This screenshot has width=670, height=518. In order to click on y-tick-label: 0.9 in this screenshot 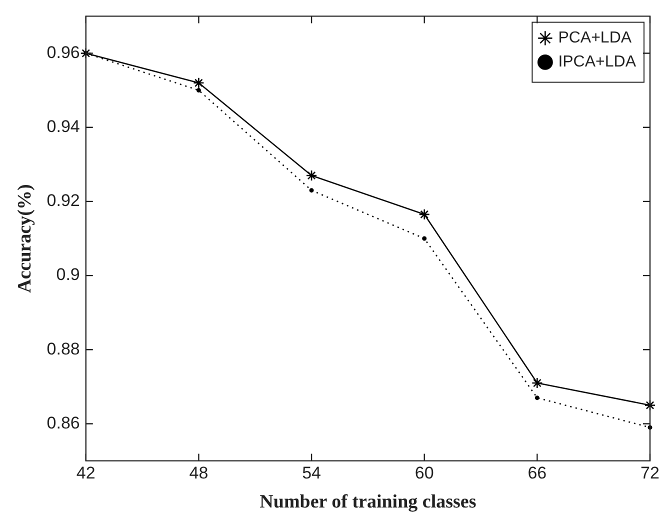, I will do `click(68, 274)`.